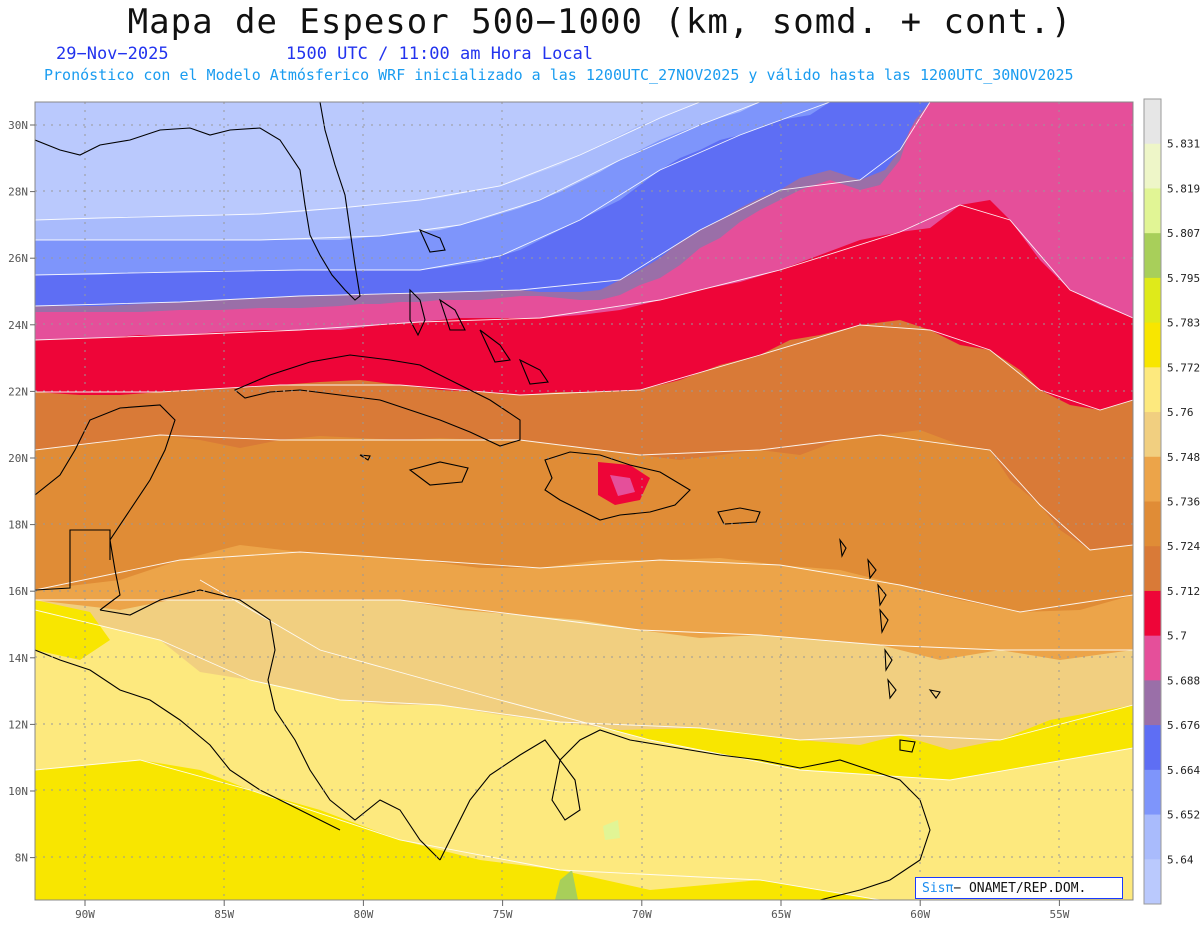  I want to click on colorbar-label: 5.724, so click(1183, 546).